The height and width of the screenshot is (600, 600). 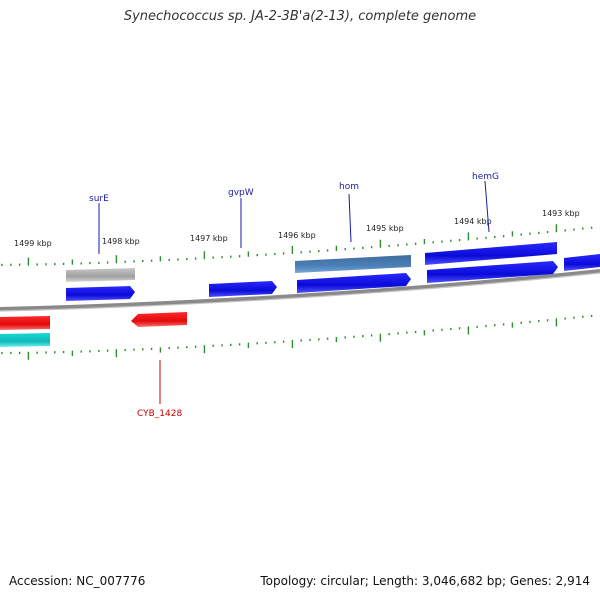 What do you see at coordinates (492, 272) in the screenshot?
I see `gene-hemG` at bounding box center [492, 272].